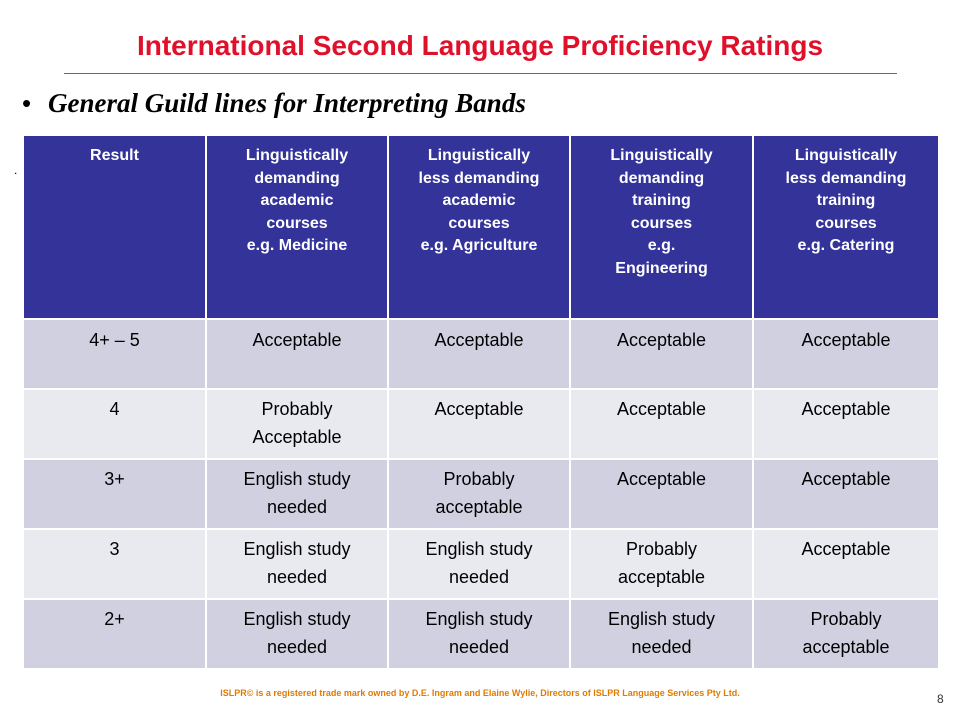 The height and width of the screenshot is (720, 960). Describe the element at coordinates (297, 245) in the screenshot. I see `header-text-line: e.g. Medicine` at that location.